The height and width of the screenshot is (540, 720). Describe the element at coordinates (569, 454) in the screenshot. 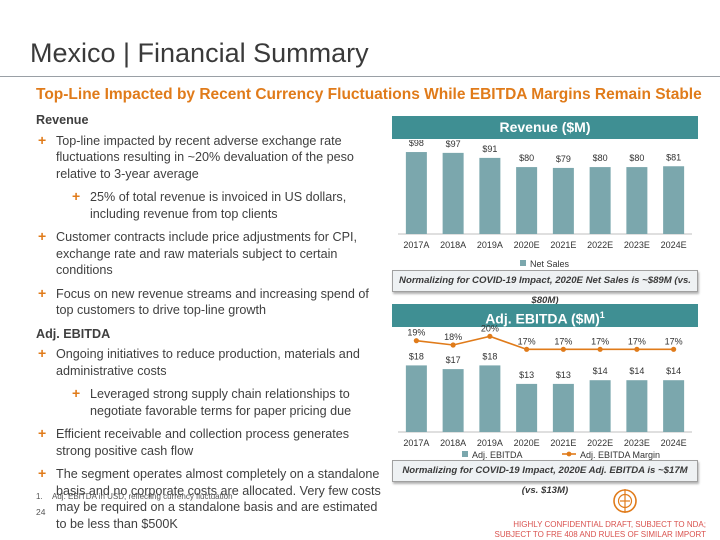

I see `legend-marker` at that location.